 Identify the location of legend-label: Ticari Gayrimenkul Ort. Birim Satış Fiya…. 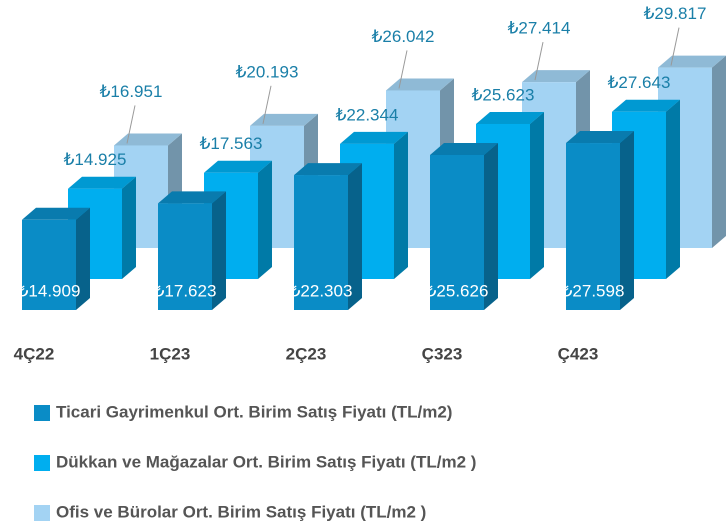
(254, 411).